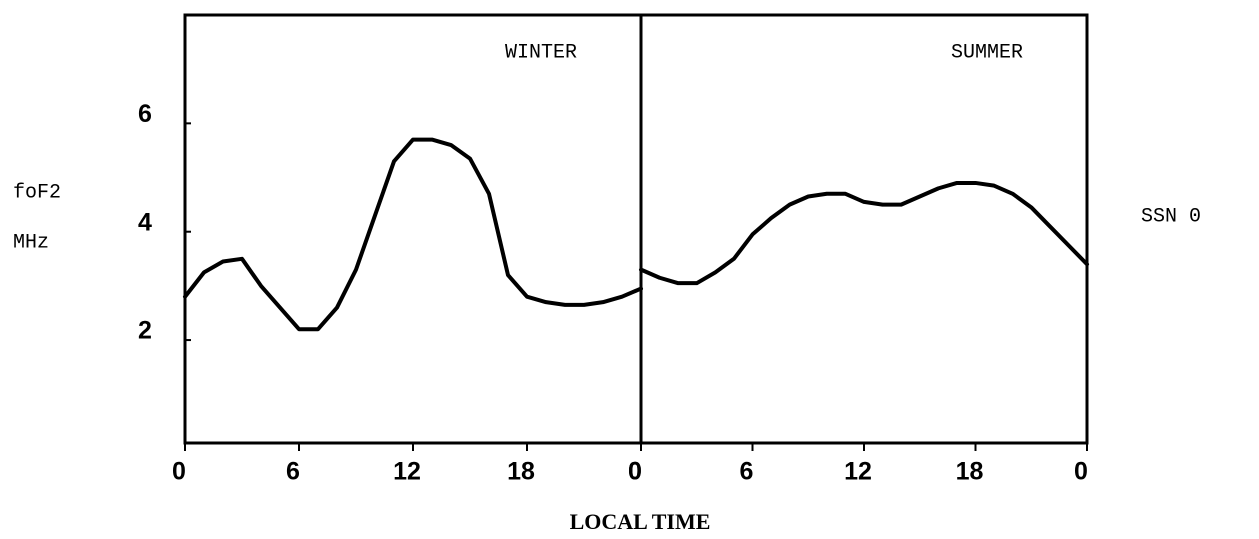 Image resolution: width=1259 pixels, height=539 pixels. What do you see at coordinates (145, 114) in the screenshot?
I see `y-tick-label: 6` at bounding box center [145, 114].